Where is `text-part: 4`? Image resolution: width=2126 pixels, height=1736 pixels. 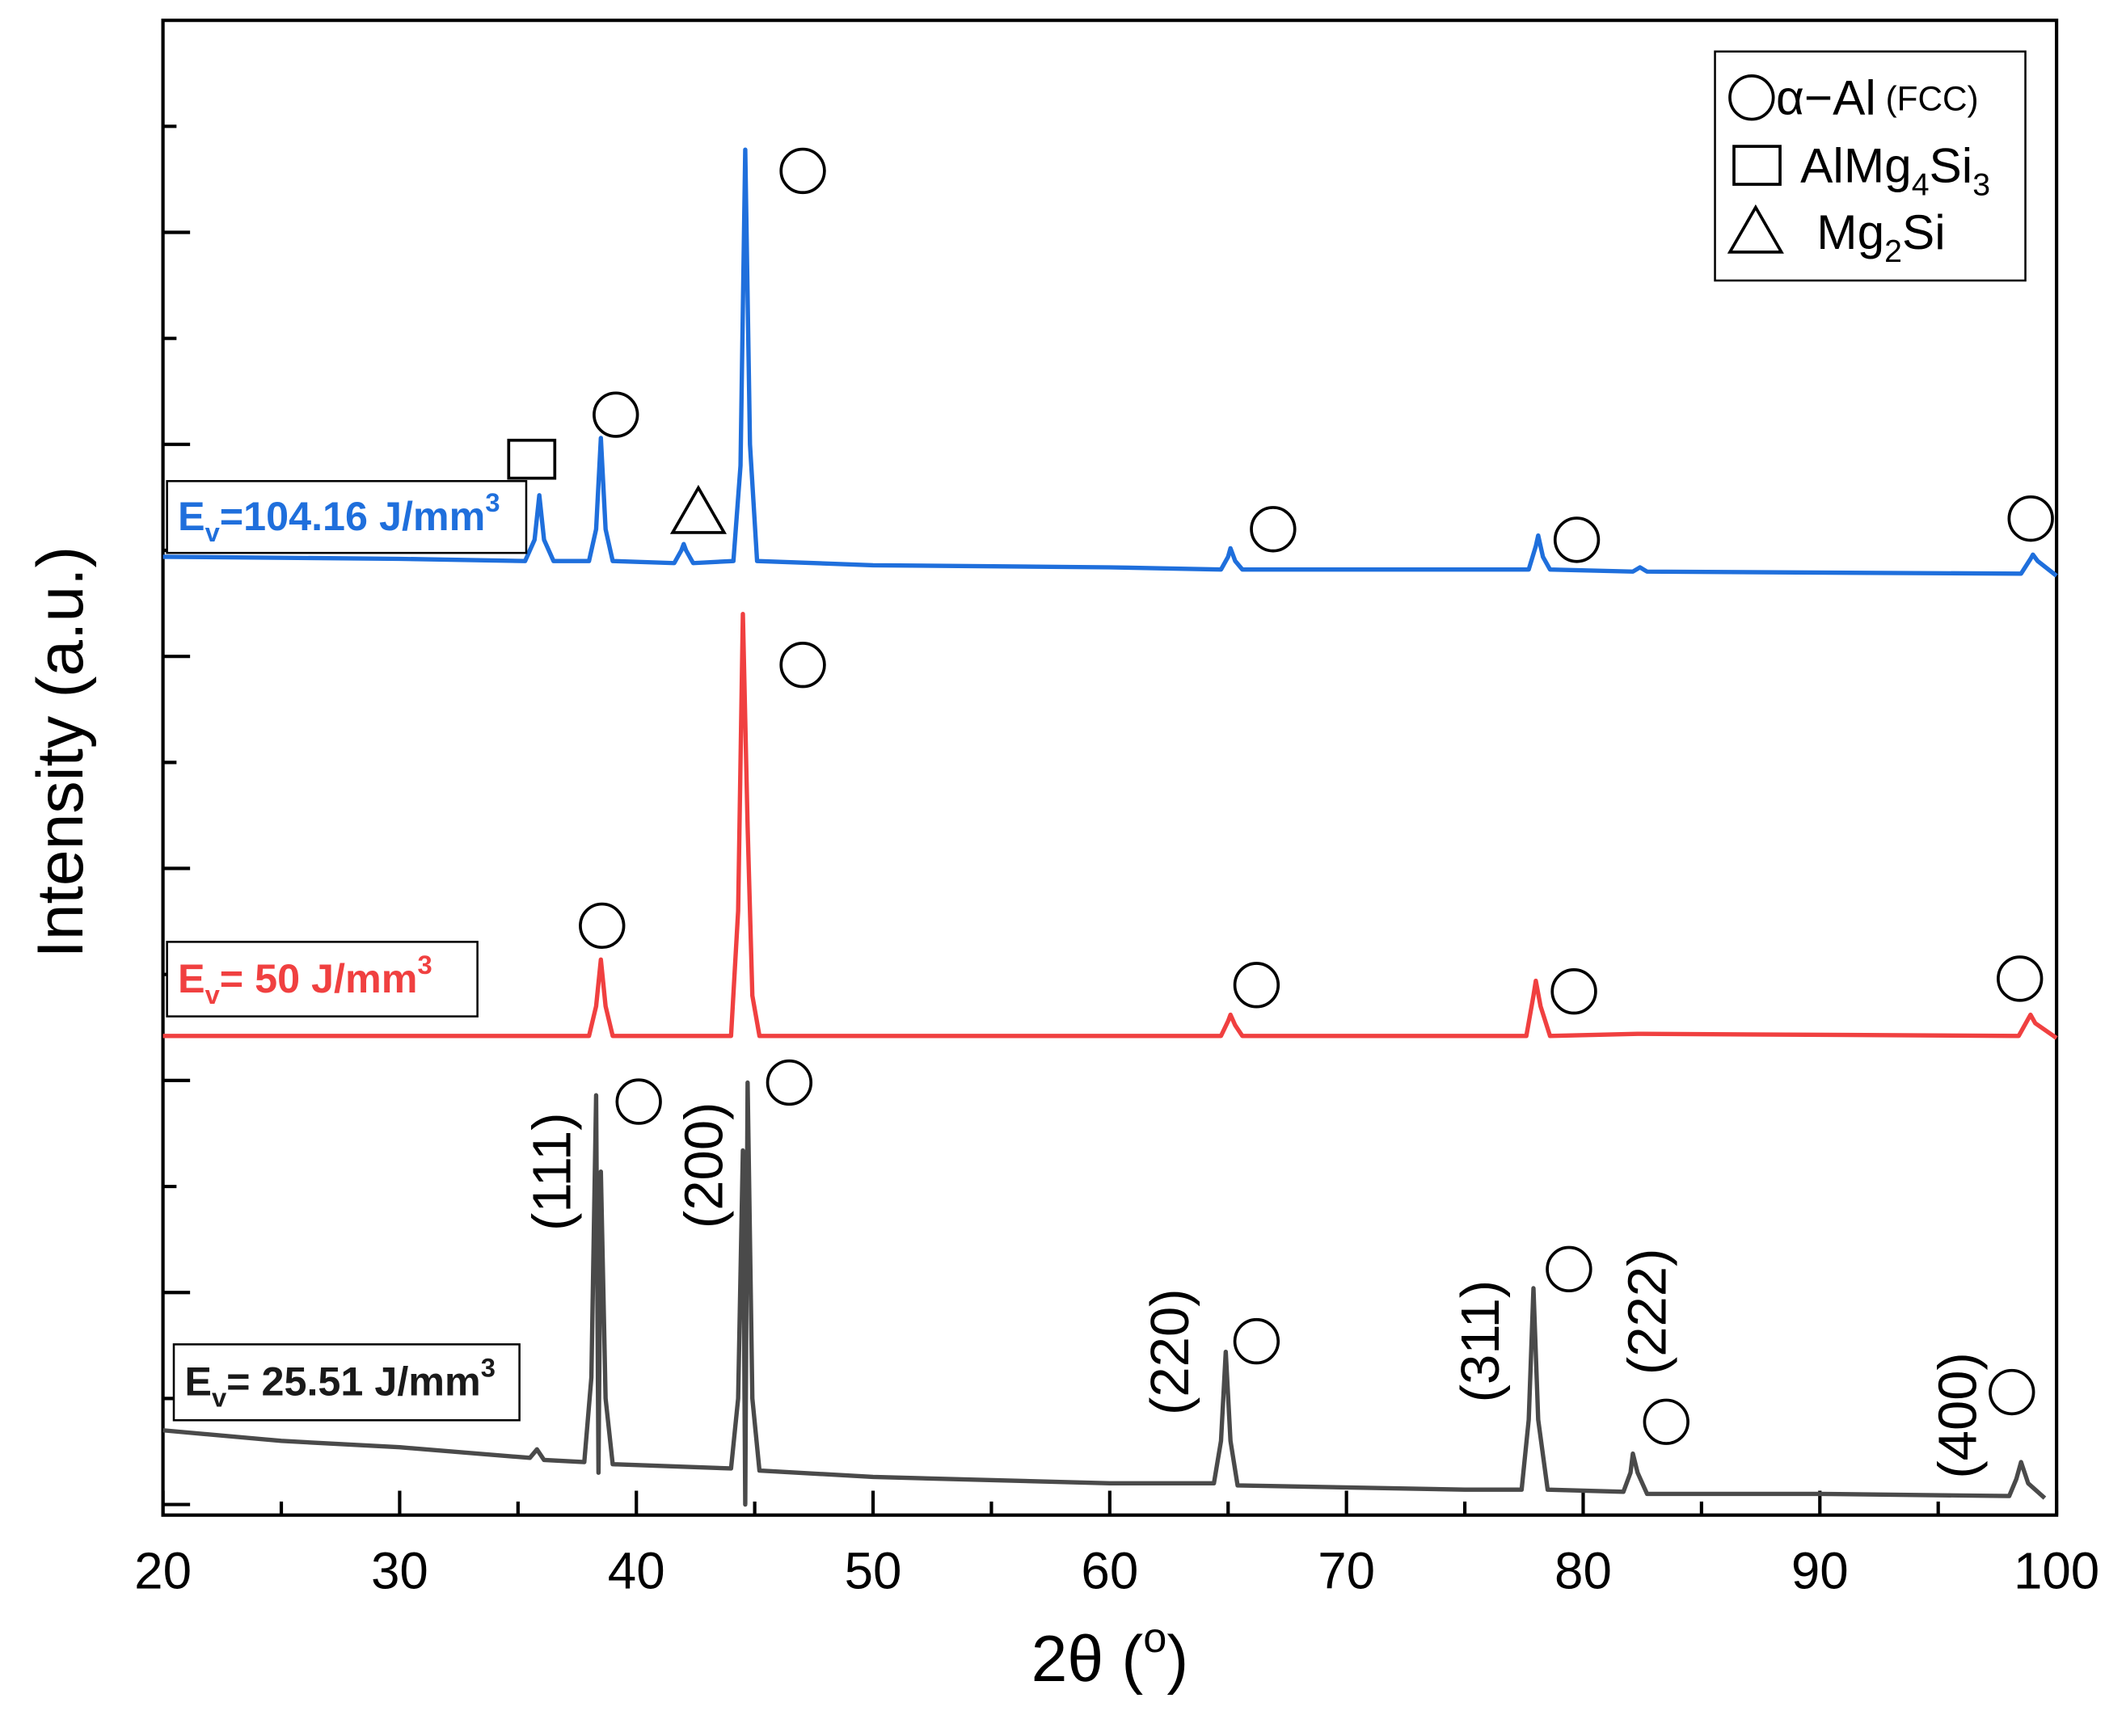 text-part: 4 is located at coordinates (1921, 185).